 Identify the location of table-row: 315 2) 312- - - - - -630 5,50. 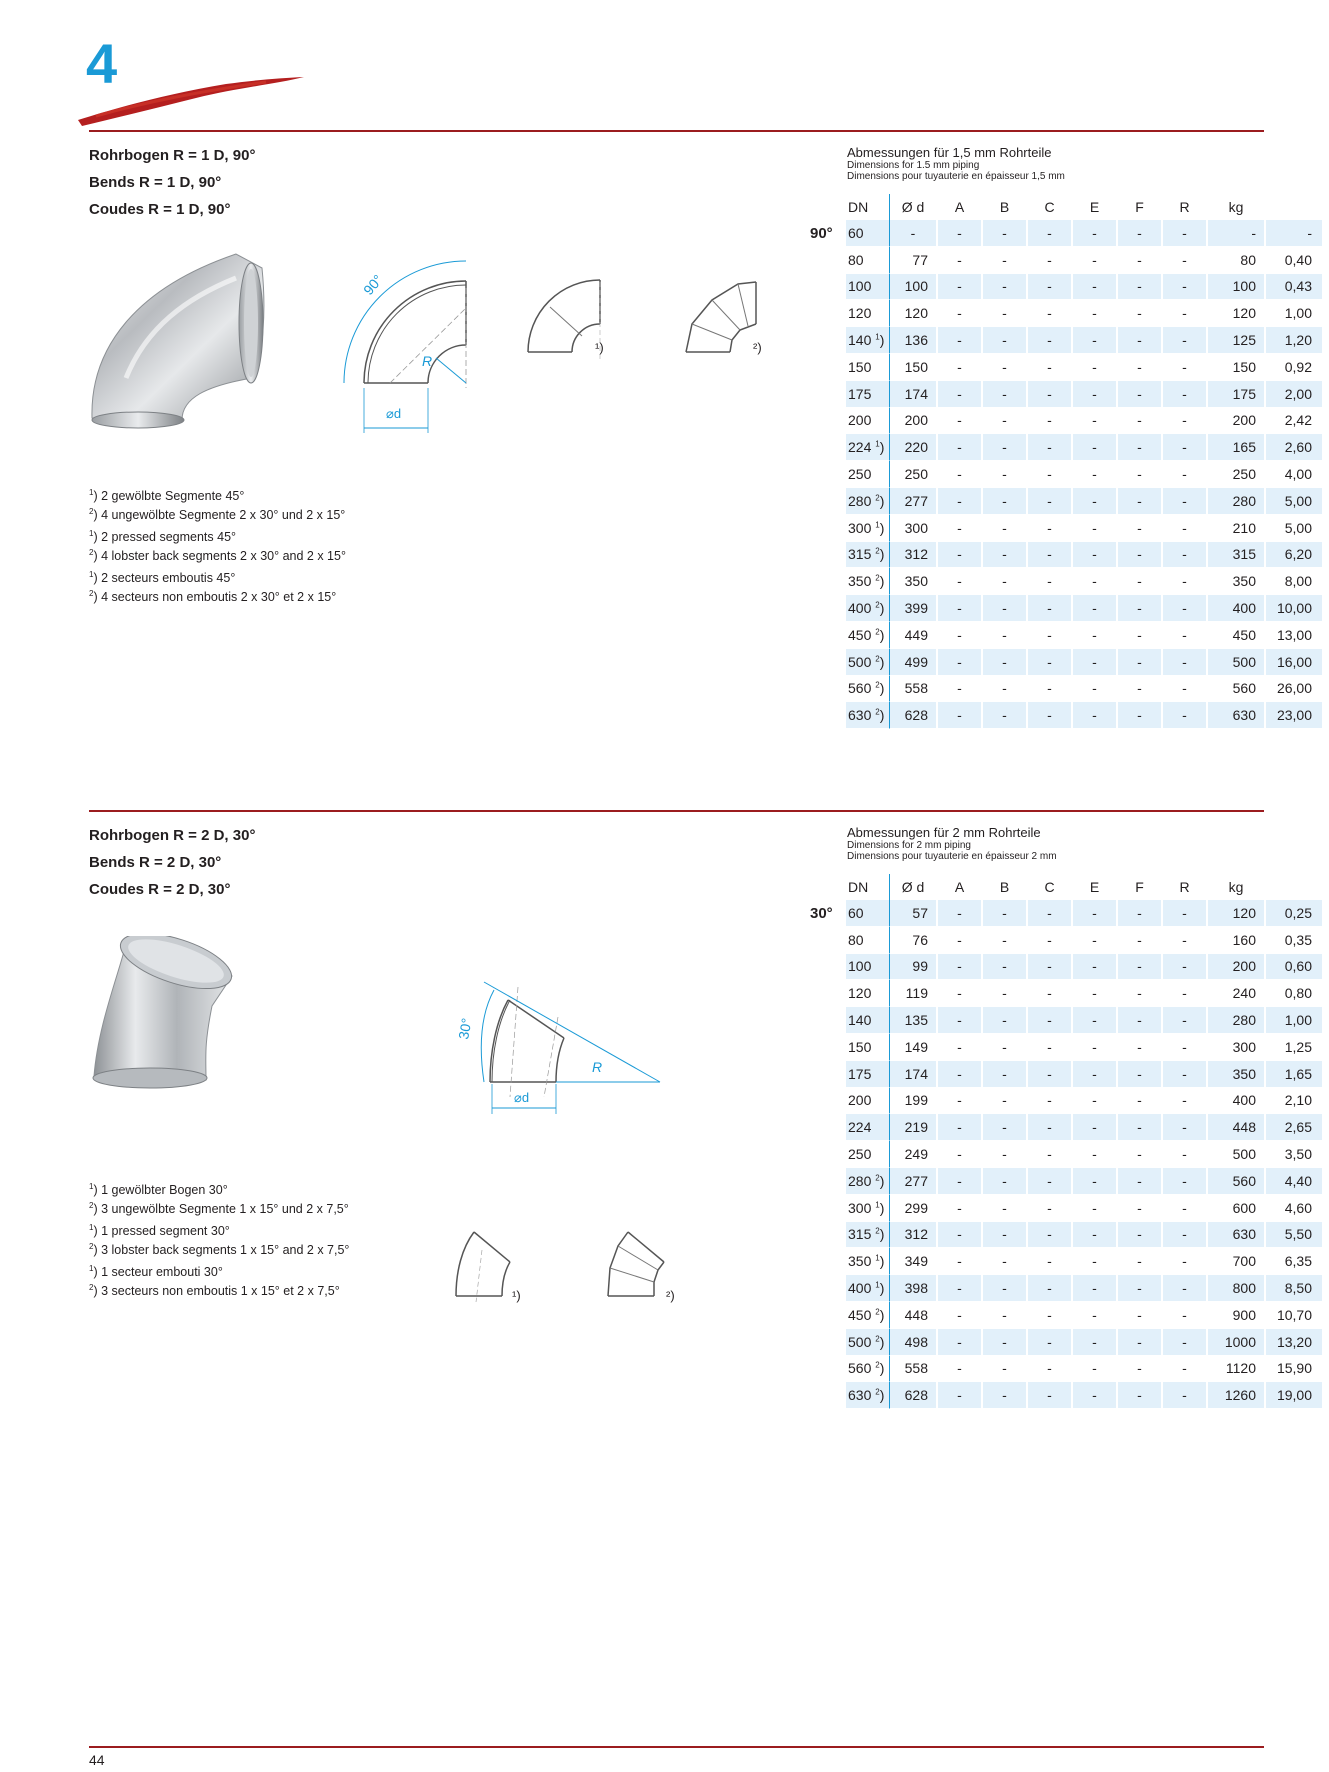
(1084, 1235).